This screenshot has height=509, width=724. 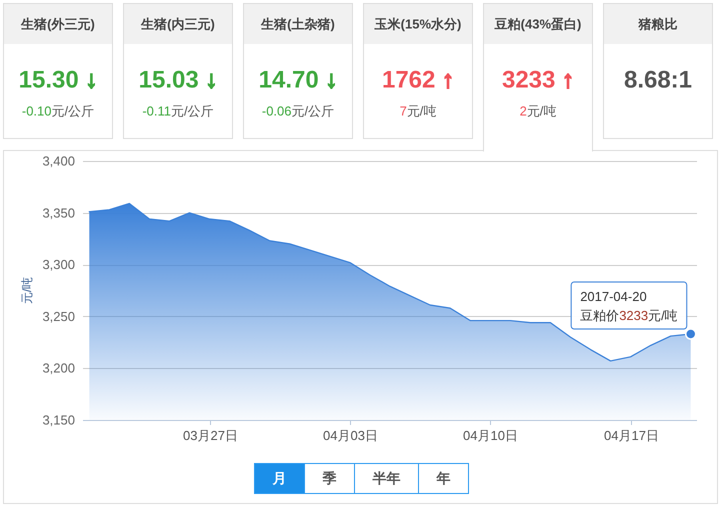 I want to click on x-tick-label: 03月27日, so click(x=210, y=435).